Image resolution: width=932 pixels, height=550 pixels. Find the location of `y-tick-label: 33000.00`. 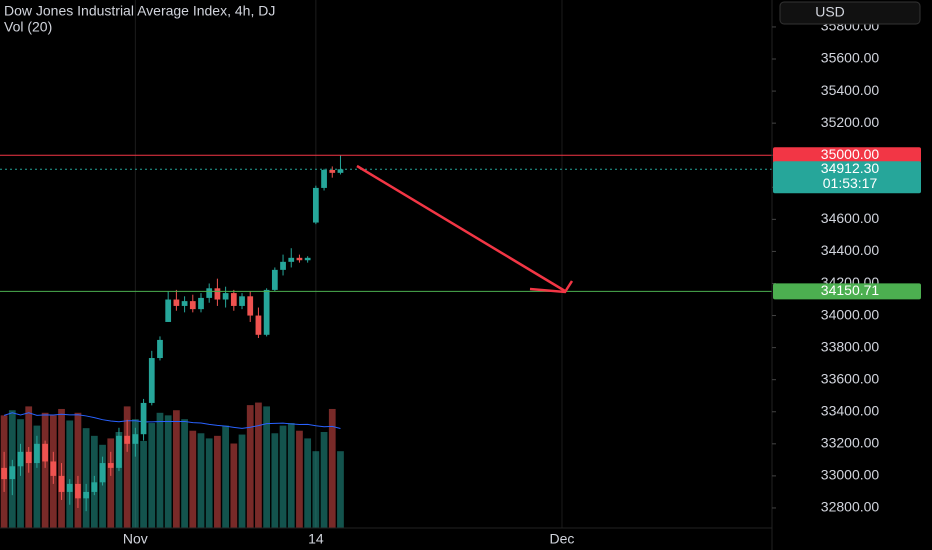

y-tick-label: 33000.00 is located at coordinates (850, 475).